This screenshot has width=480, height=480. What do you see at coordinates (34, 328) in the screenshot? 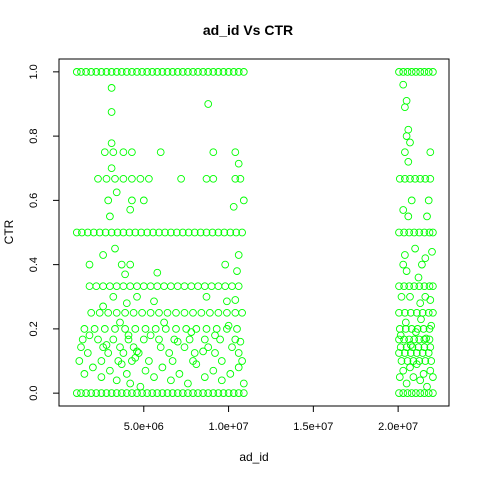
I see `y-tick-label: 0.2` at bounding box center [34, 328].